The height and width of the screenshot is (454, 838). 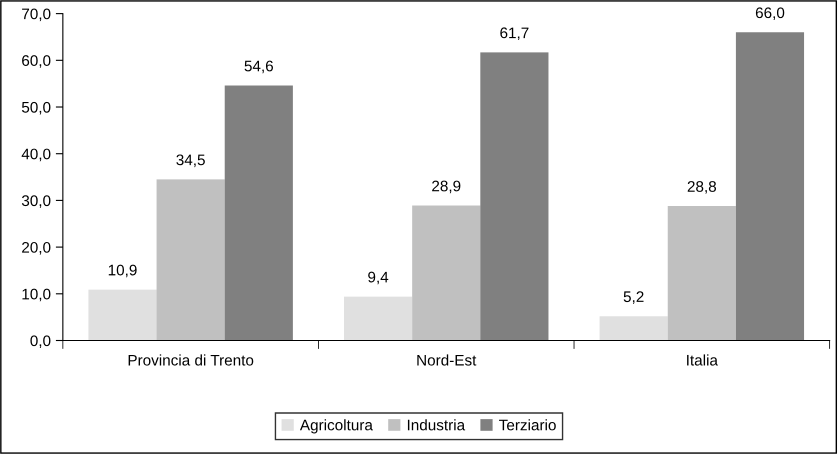 I want to click on data-label: 34,5, so click(x=190, y=161).